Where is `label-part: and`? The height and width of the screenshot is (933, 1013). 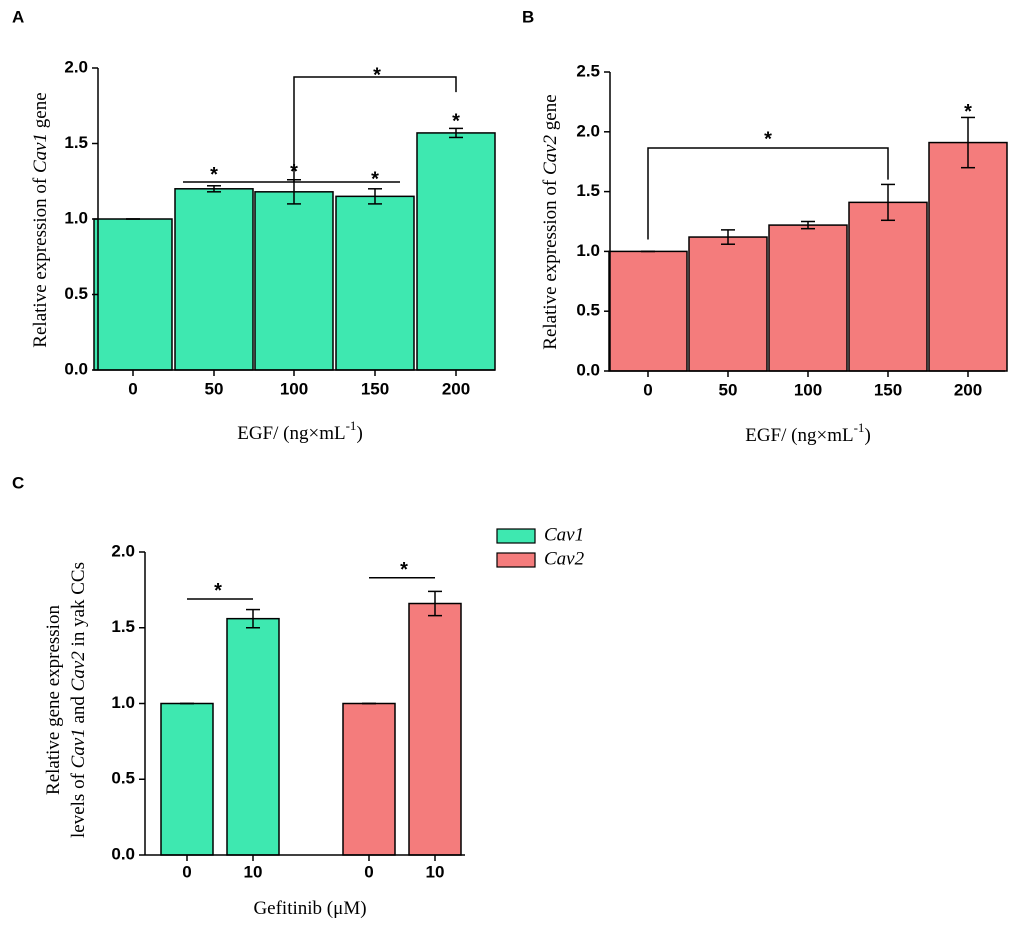 label-part: and is located at coordinates (78, 709).